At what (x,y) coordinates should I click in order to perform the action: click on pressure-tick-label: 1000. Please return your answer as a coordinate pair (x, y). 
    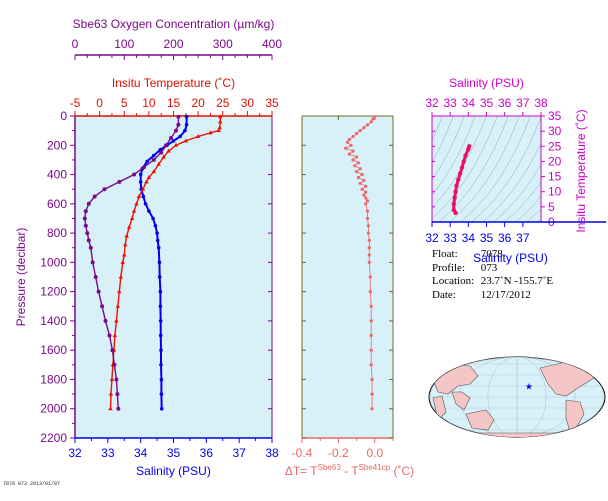
    Looking at the image, I should click on (53, 262).